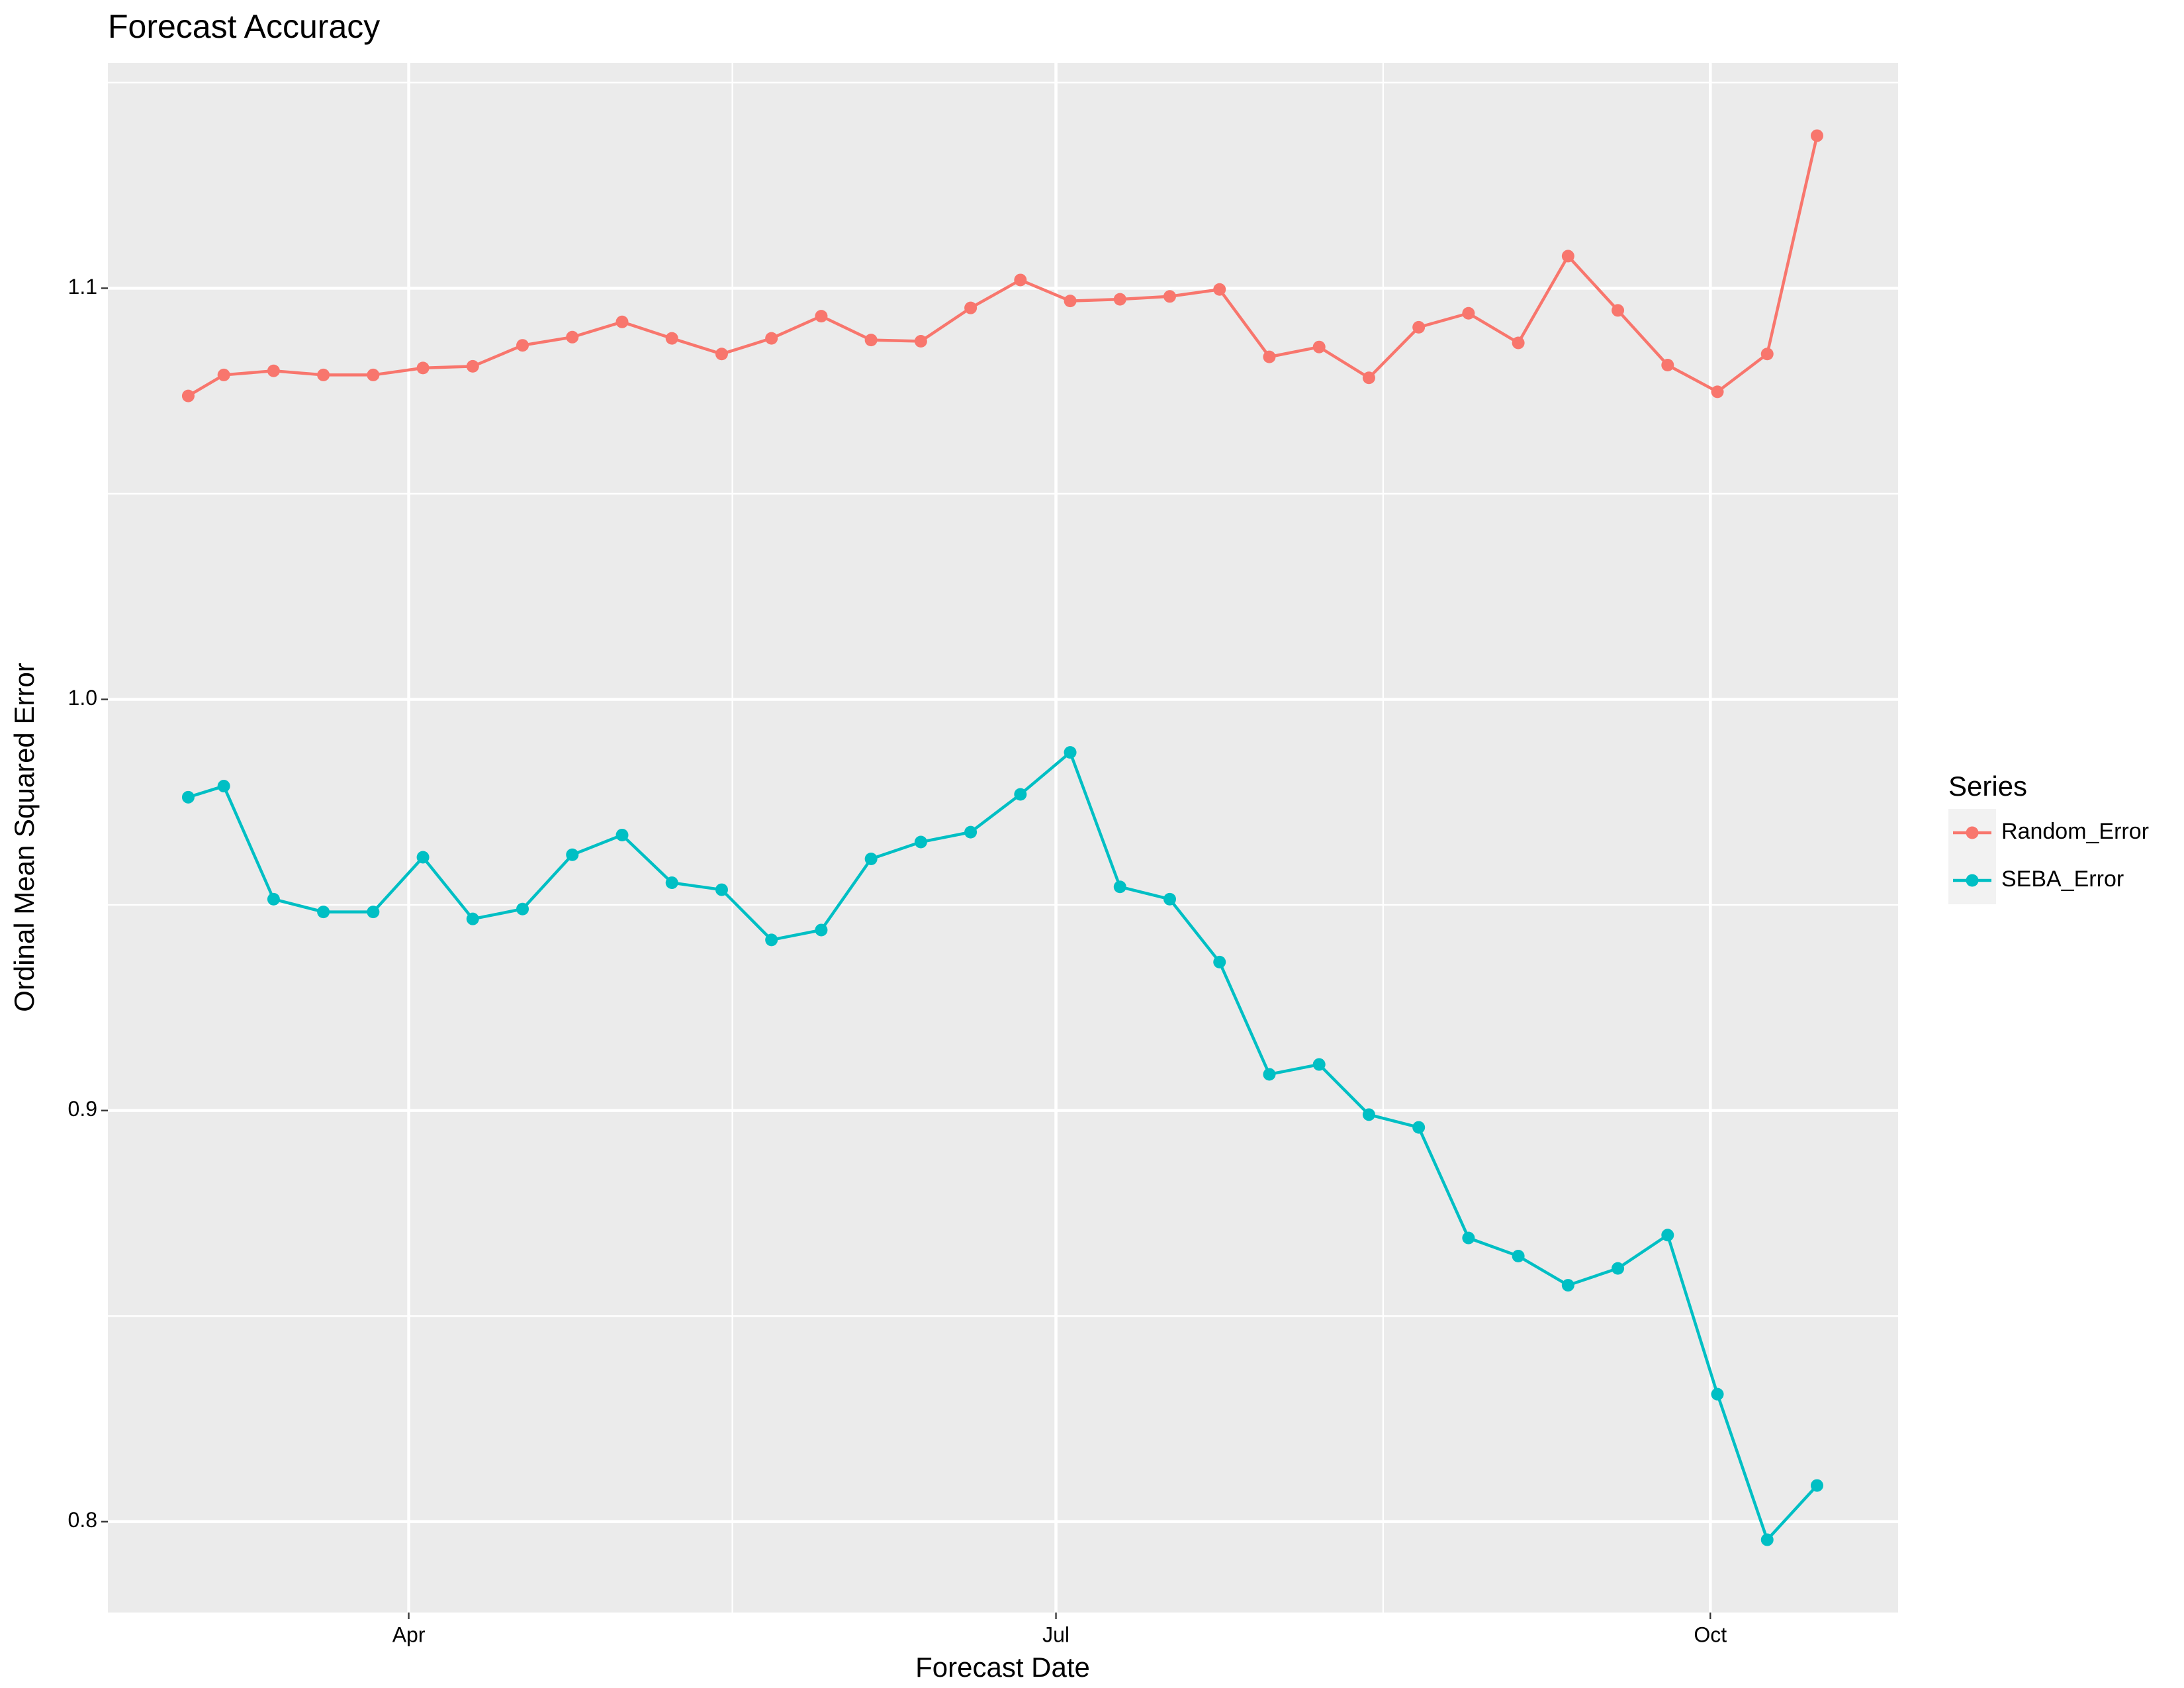 The image size is (2184, 1688). Describe the element at coordinates (2062, 879) in the screenshot. I see `legend-label: SEBA_Error` at that location.